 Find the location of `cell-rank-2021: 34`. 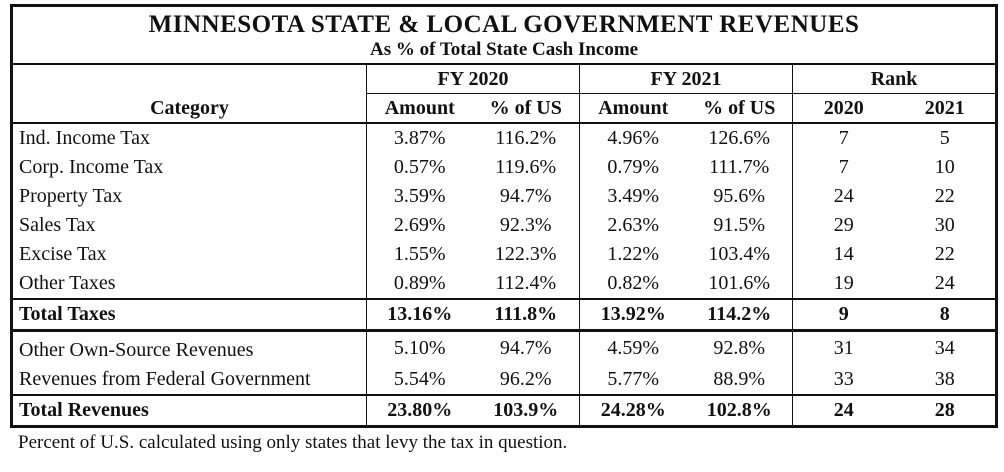

cell-rank-2021: 34 is located at coordinates (946, 347).